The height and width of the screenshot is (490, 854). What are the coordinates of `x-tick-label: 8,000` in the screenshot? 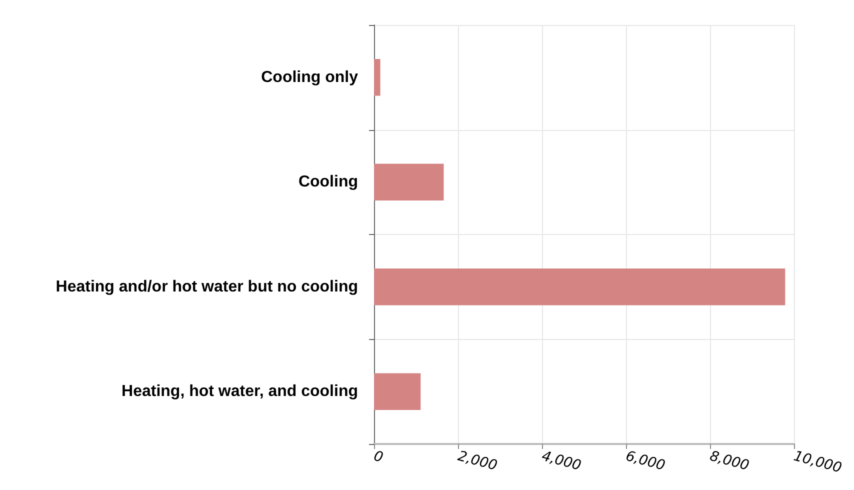 It's located at (729, 461).